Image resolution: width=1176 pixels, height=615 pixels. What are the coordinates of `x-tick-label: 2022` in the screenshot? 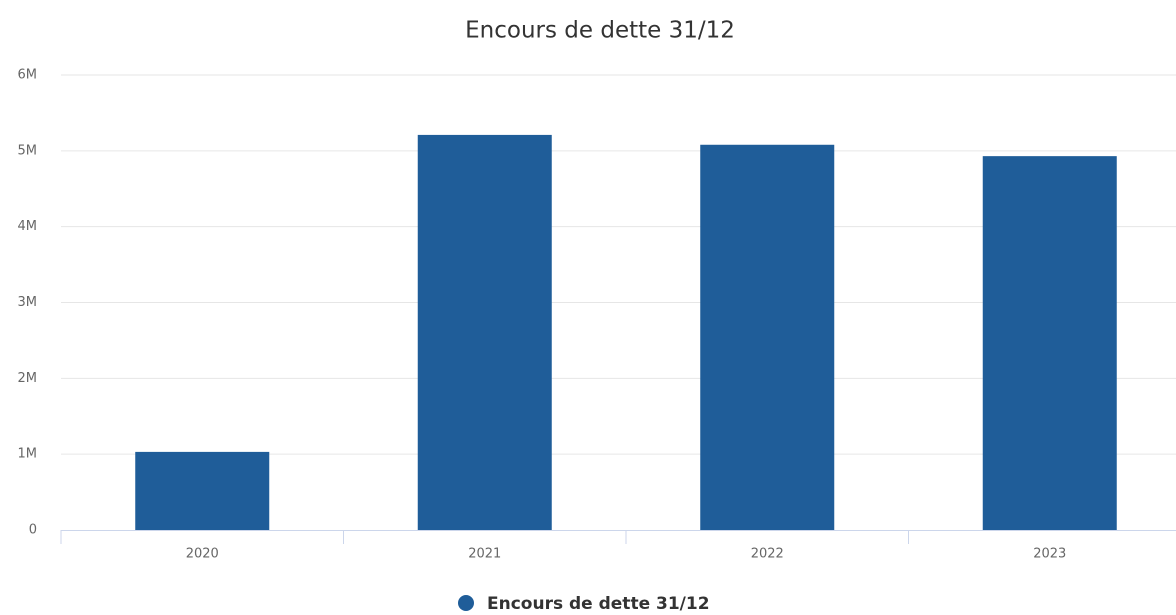 It's located at (767, 554).